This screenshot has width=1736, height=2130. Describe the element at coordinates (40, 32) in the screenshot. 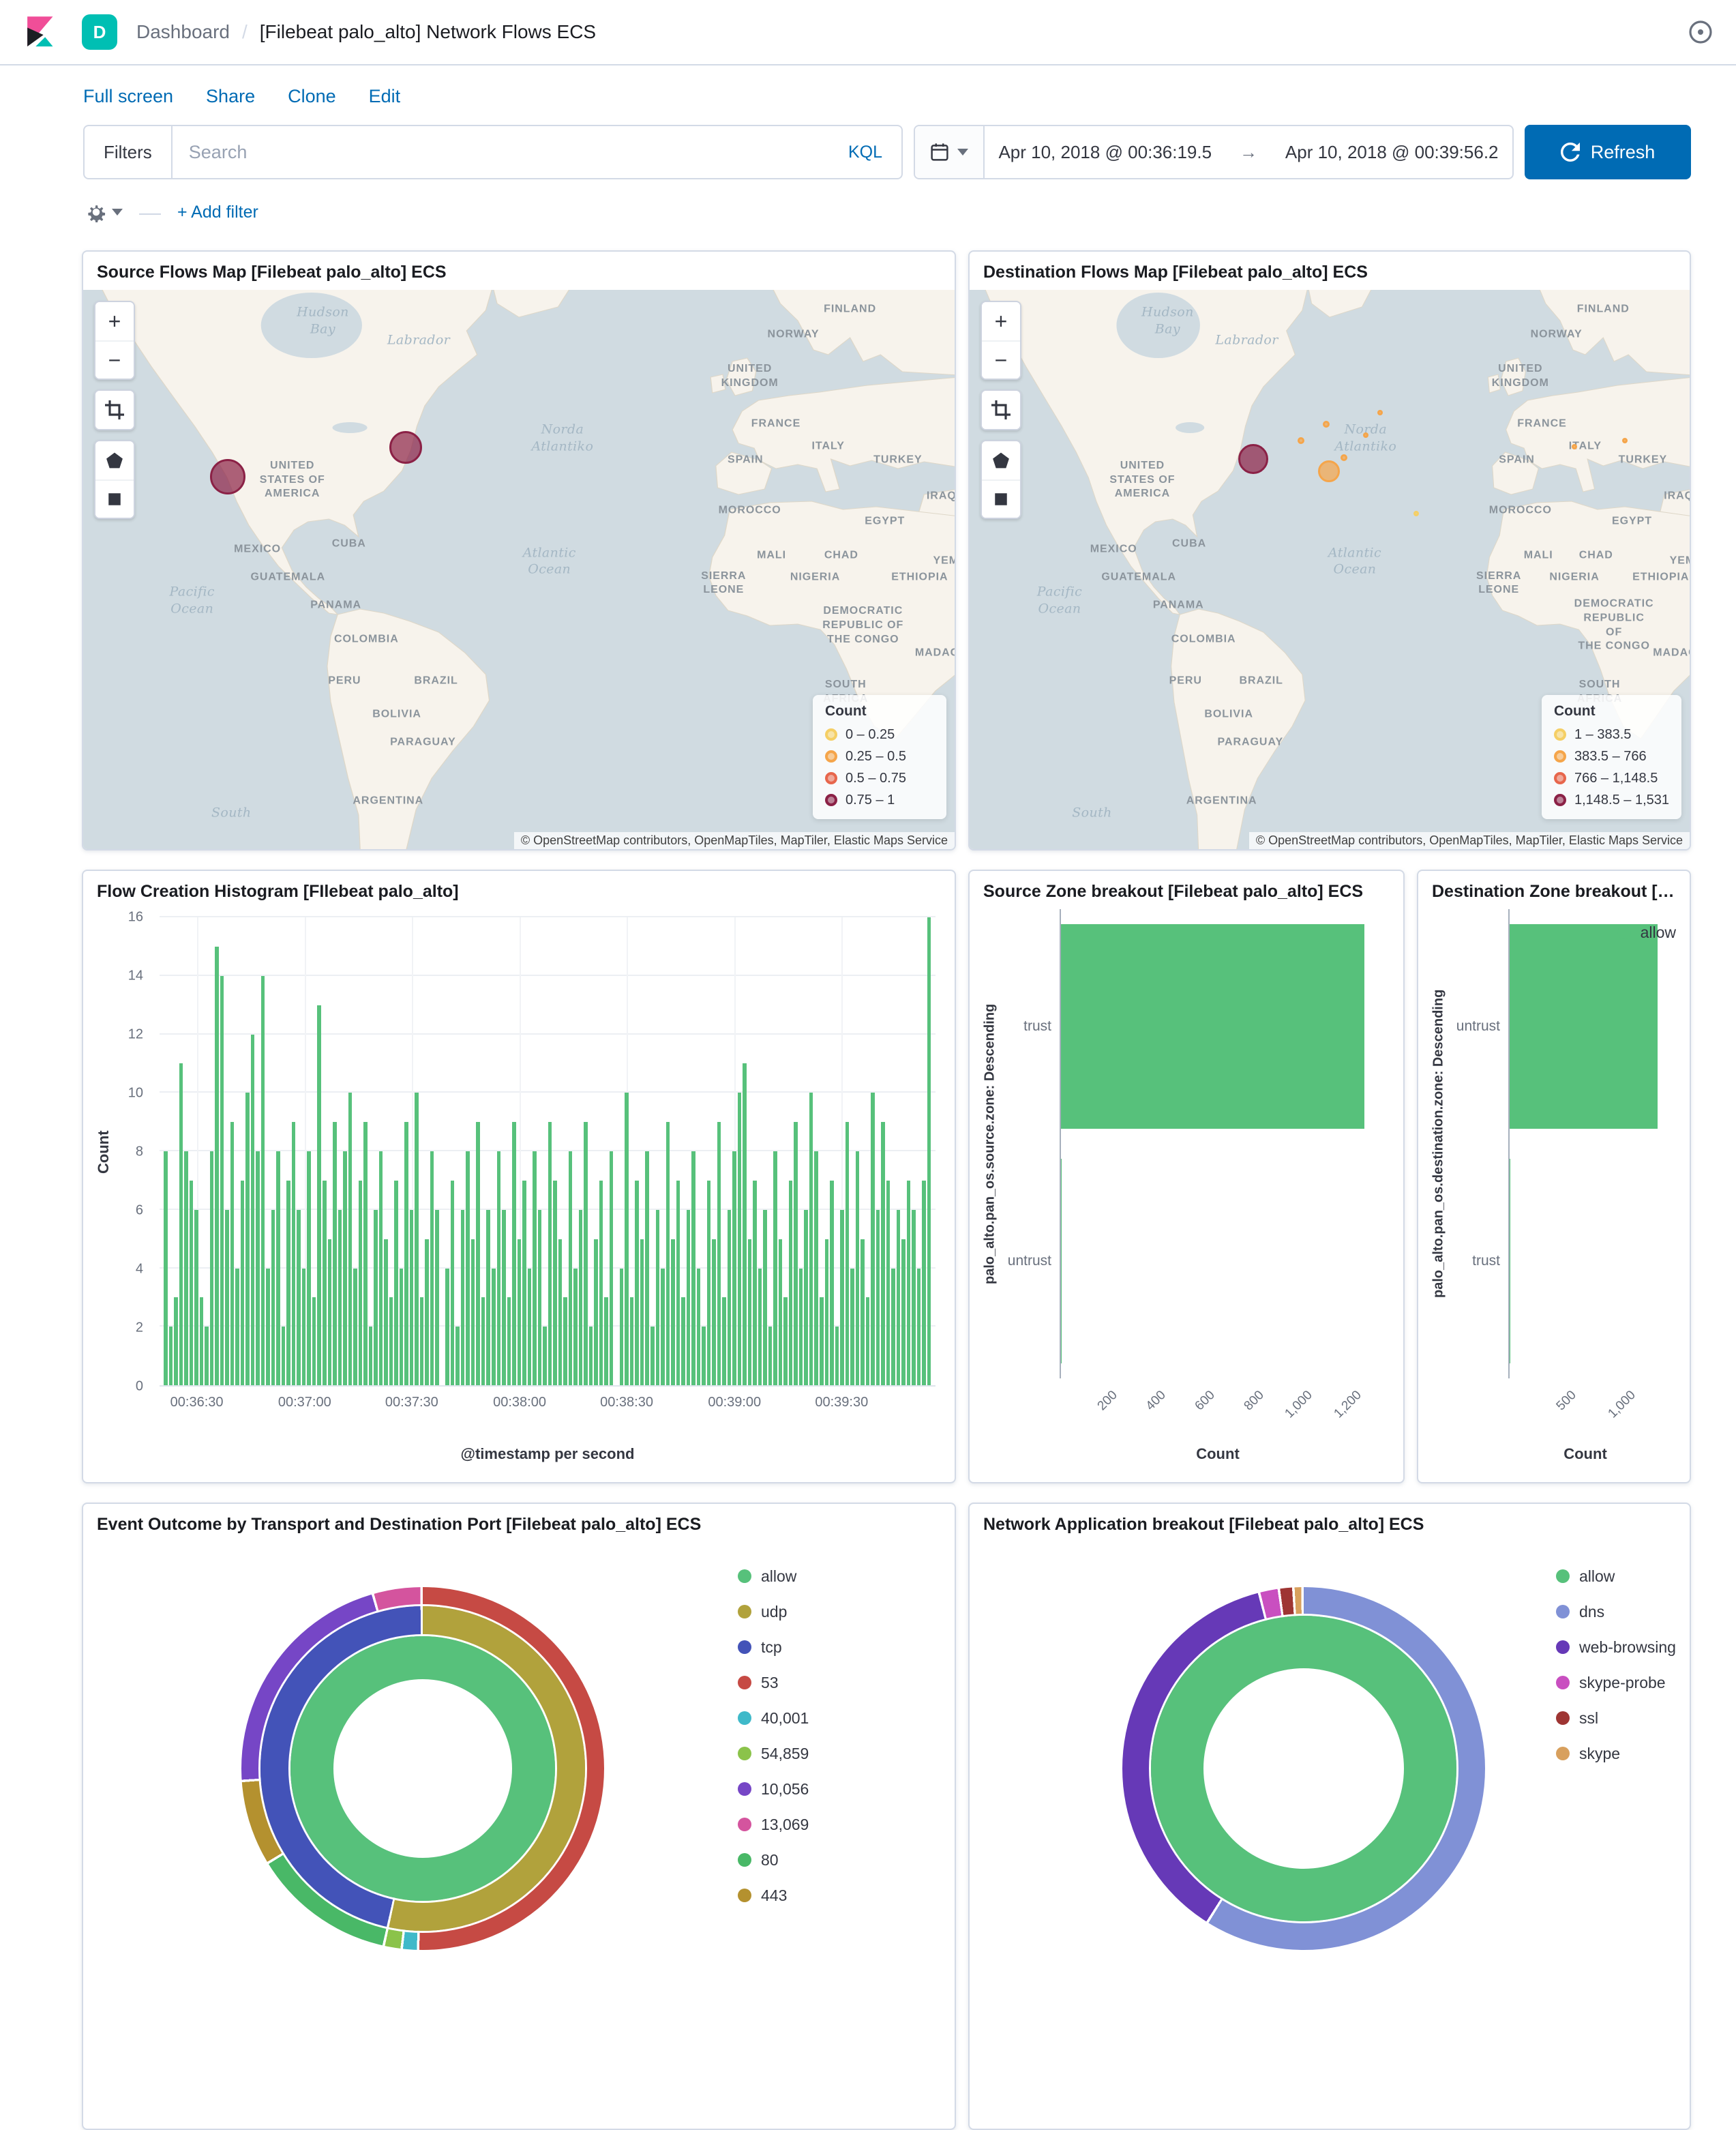

I see `kibana-logo-icon` at that location.